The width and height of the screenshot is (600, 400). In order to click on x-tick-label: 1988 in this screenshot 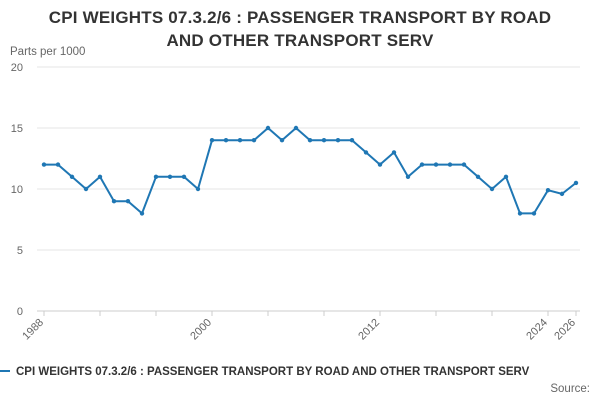, I will do `click(33, 330)`.